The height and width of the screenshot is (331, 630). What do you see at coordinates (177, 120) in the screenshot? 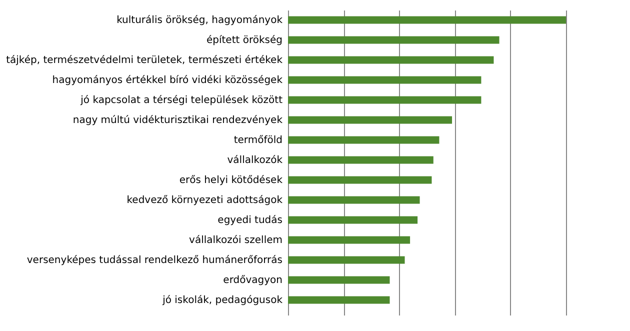
I see `y-tick-label: nagy múltú vidékturisztikai rendezvények` at bounding box center [177, 120].